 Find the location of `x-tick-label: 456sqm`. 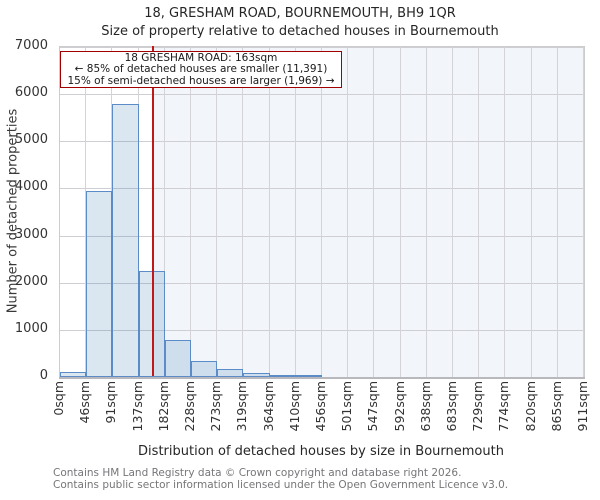

x-tick-label: 456sqm is located at coordinates (320, 406).